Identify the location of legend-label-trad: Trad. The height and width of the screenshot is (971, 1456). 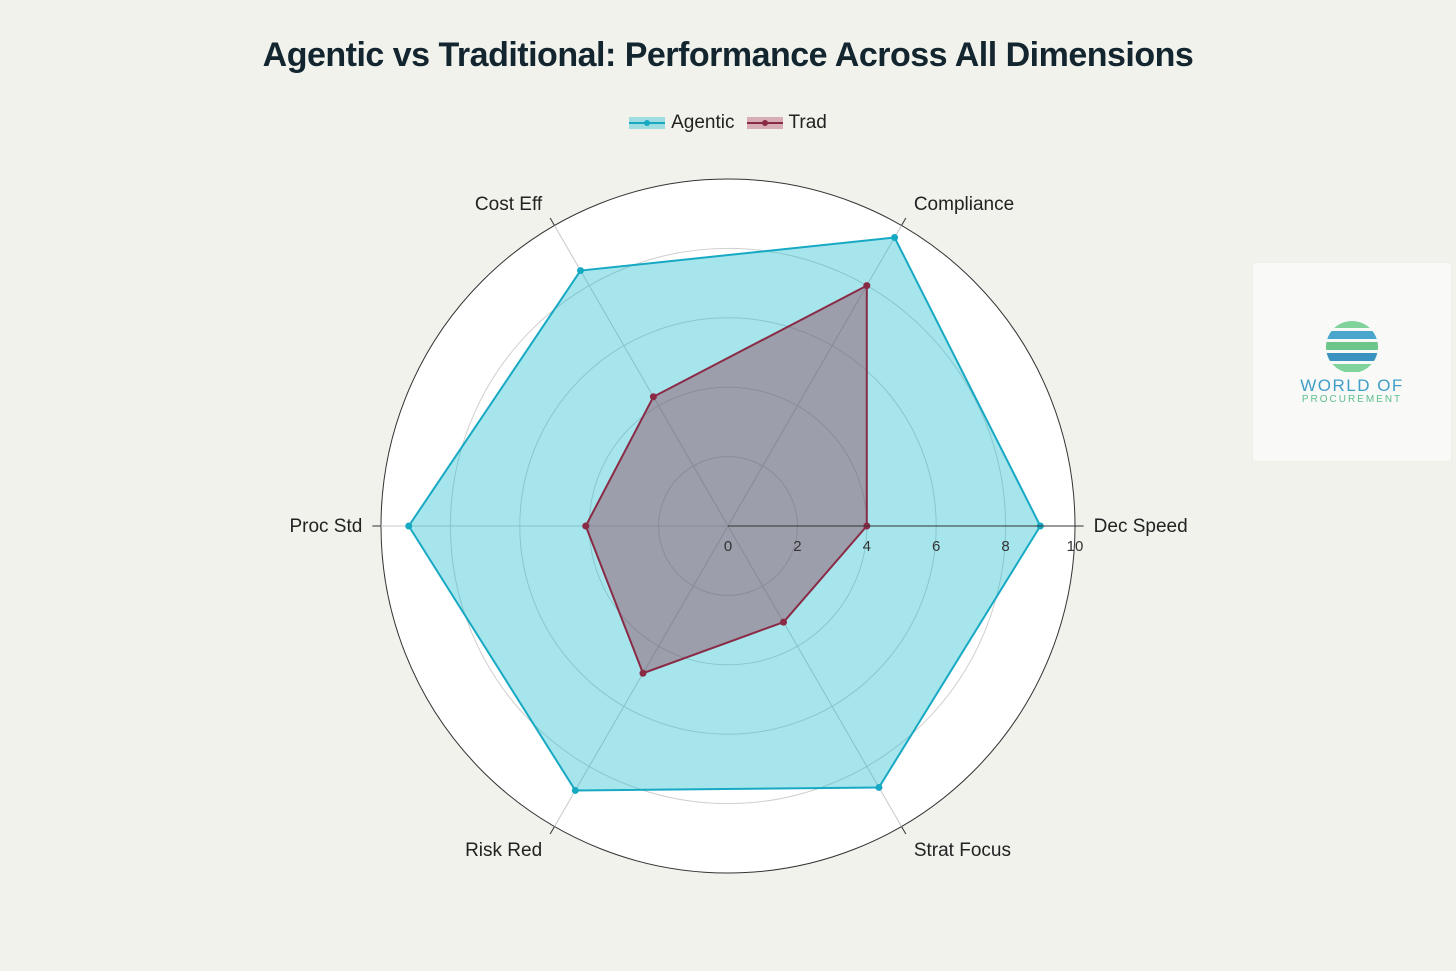
(807, 122).